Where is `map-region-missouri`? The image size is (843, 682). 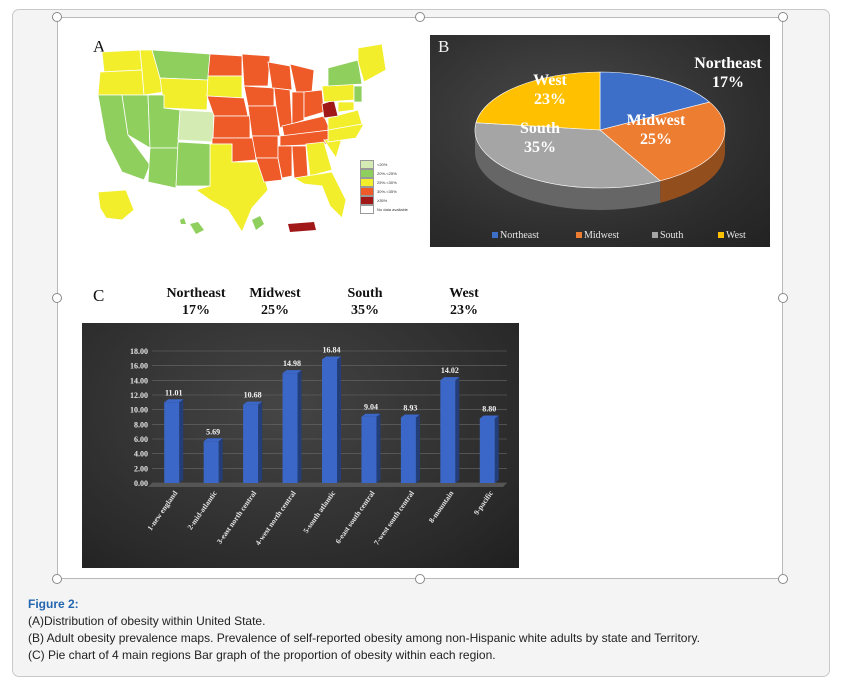 map-region-missouri is located at coordinates (264, 121).